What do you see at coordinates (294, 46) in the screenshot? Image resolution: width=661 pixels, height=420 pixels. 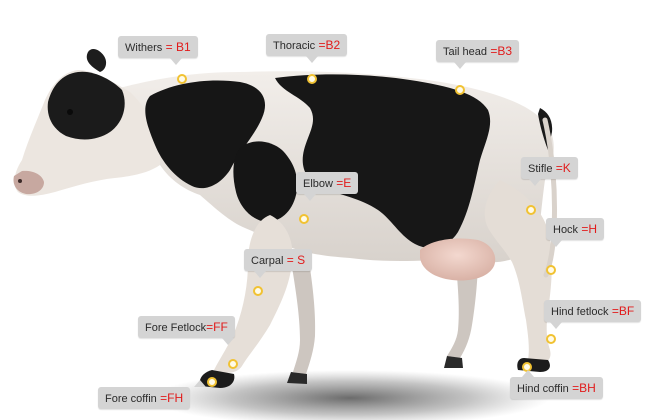 I see `label-name: Thoracic` at bounding box center [294, 46].